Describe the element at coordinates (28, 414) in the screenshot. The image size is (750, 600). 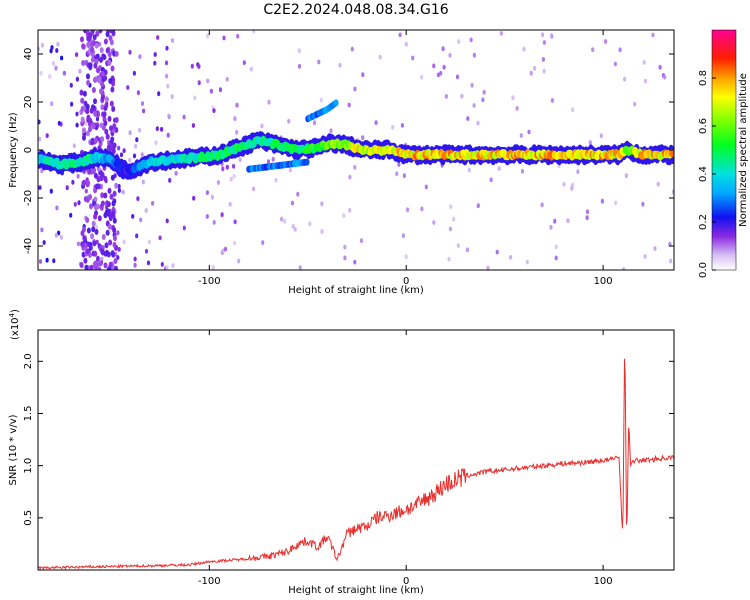
I see `y-tick-label: 1.5` at that location.